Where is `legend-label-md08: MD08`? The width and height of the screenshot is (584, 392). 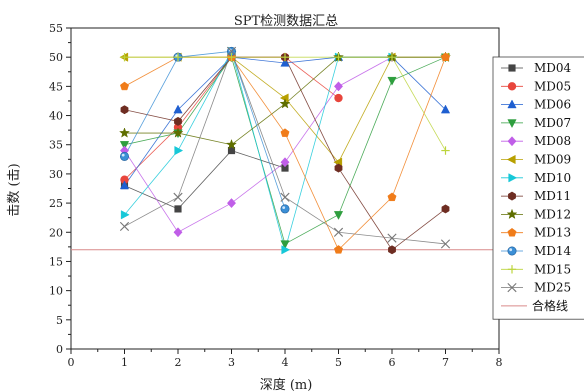 legend-label-md08: MD08 is located at coordinates (552, 141).